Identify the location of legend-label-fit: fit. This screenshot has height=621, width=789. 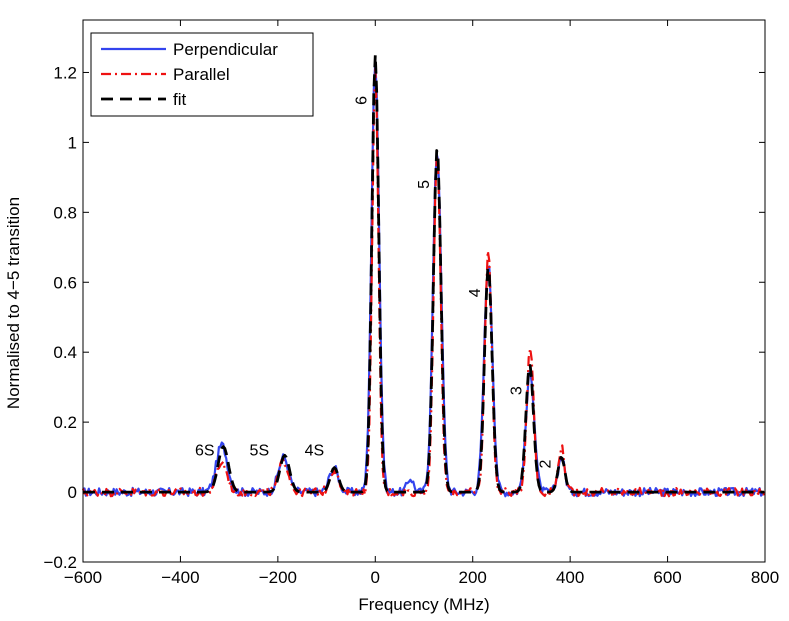
(180, 99).